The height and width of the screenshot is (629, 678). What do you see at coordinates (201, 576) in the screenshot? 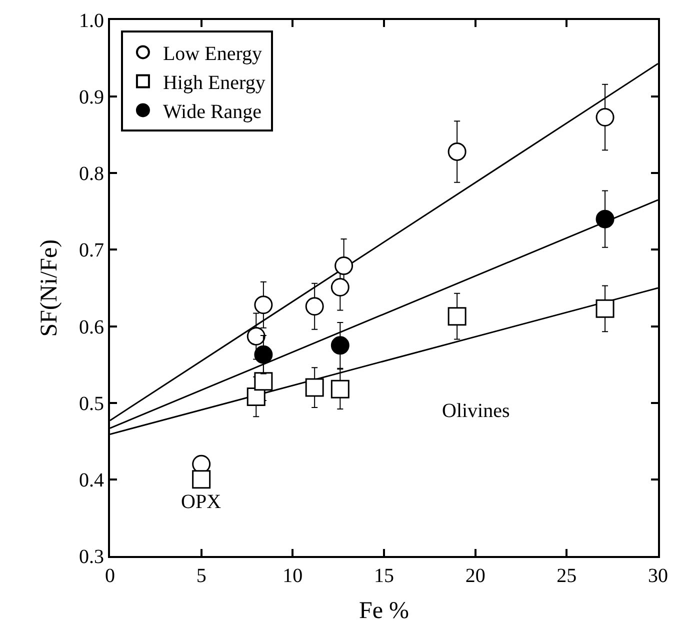
I see `x-tick-label: 5` at bounding box center [201, 576].